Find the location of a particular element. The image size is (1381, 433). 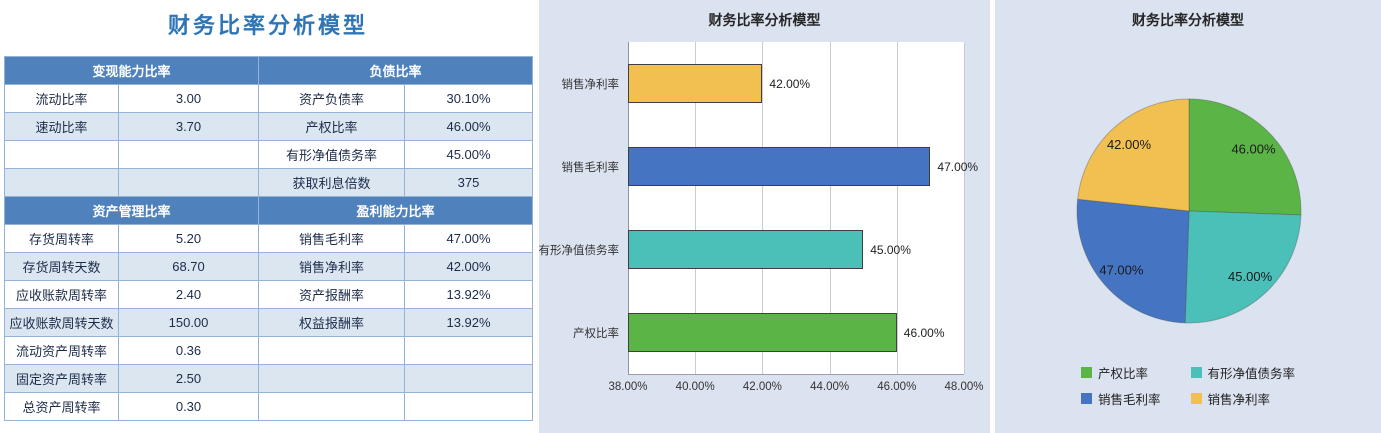

value-cell: 0.36 is located at coordinates (188, 350).